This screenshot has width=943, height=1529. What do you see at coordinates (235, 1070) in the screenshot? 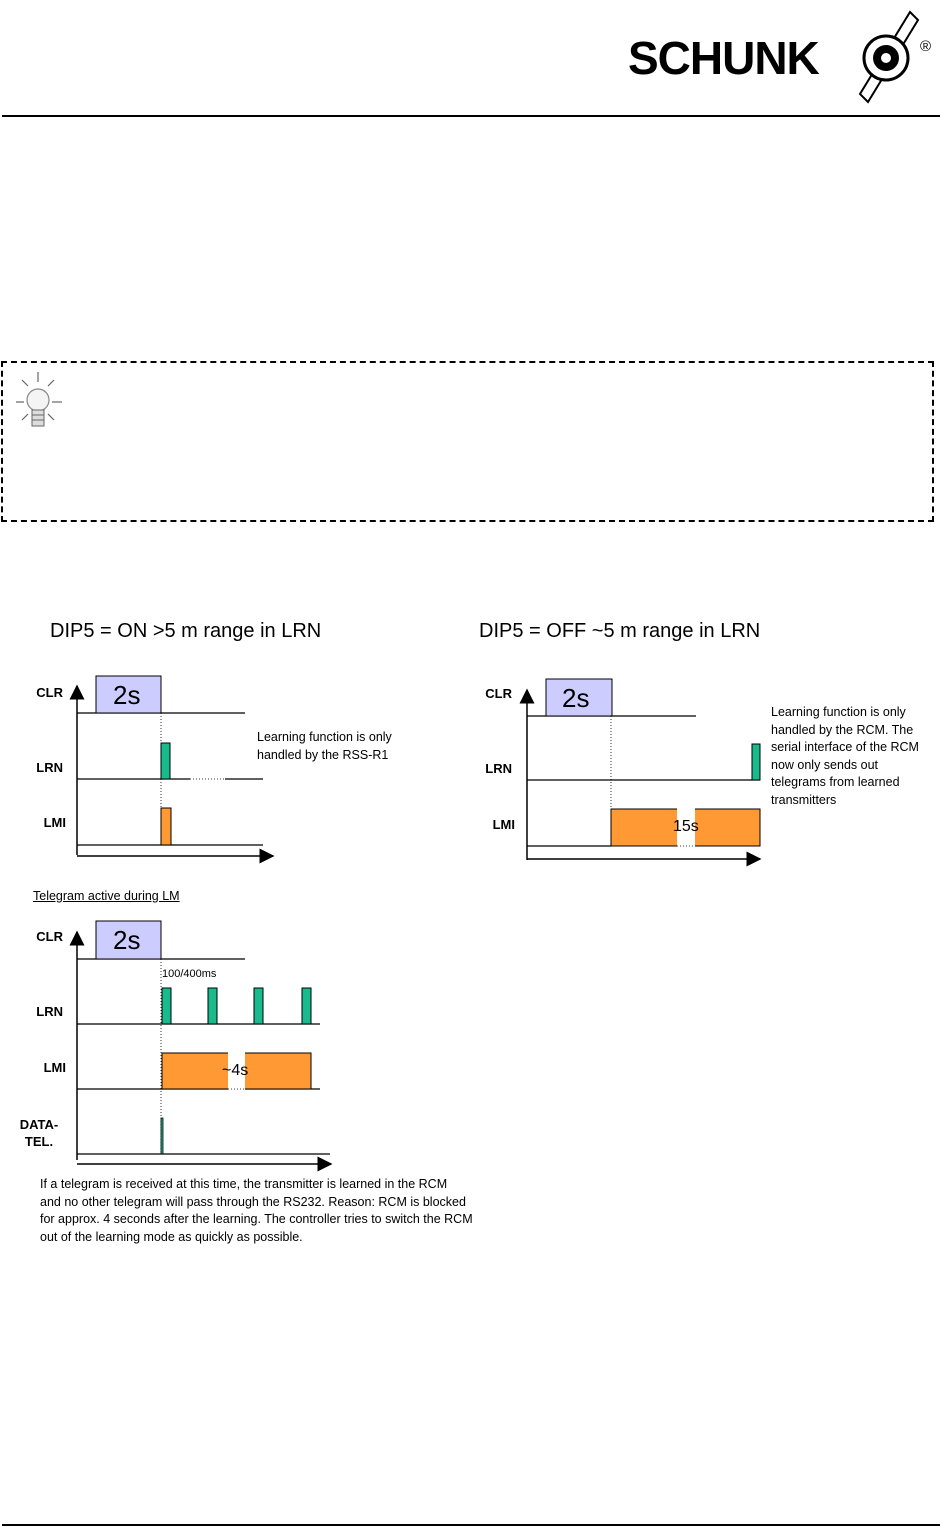
I see `telegram-duration-label: ~4s` at bounding box center [235, 1070].